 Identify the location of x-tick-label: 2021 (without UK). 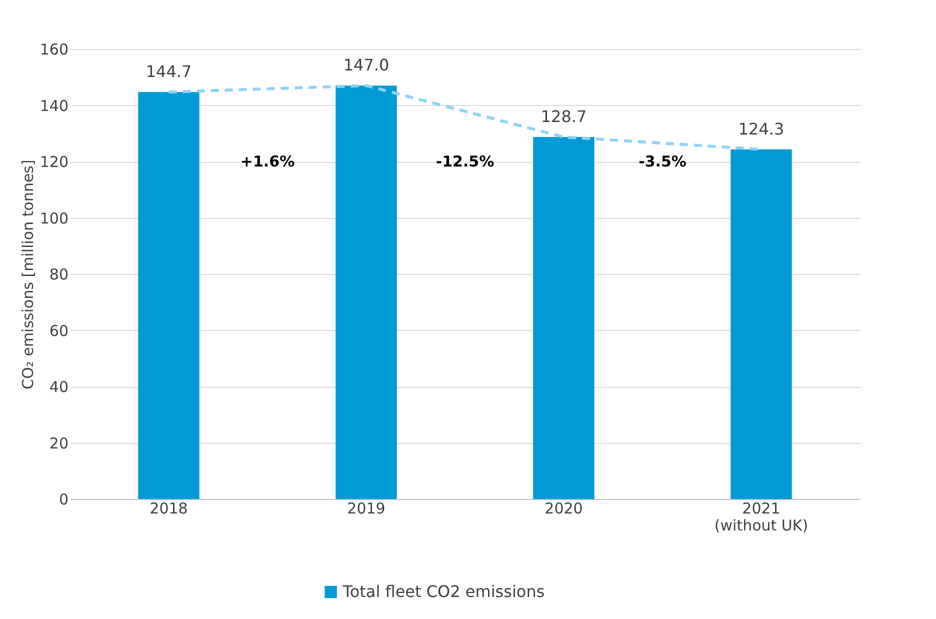
(761, 517).